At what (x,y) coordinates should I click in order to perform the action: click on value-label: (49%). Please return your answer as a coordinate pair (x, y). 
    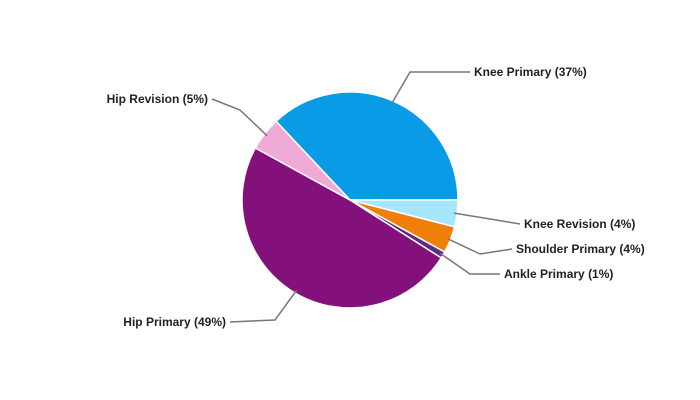
    Looking at the image, I should click on (210, 322).